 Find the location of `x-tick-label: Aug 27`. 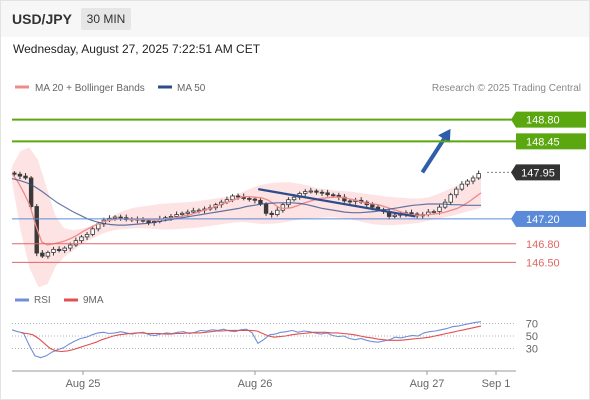

x-tick-label: Aug 27 is located at coordinates (427, 384).